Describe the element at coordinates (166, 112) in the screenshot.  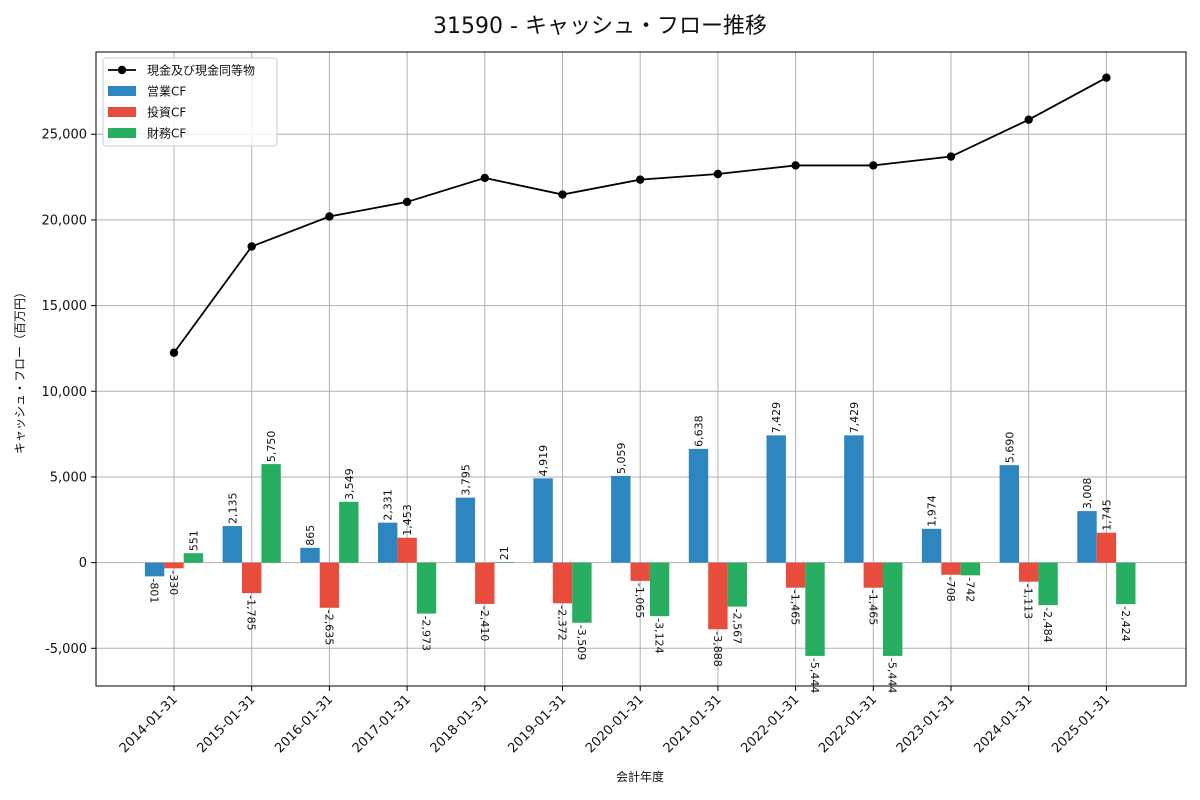
I see `legend-label: 投資CF` at that location.